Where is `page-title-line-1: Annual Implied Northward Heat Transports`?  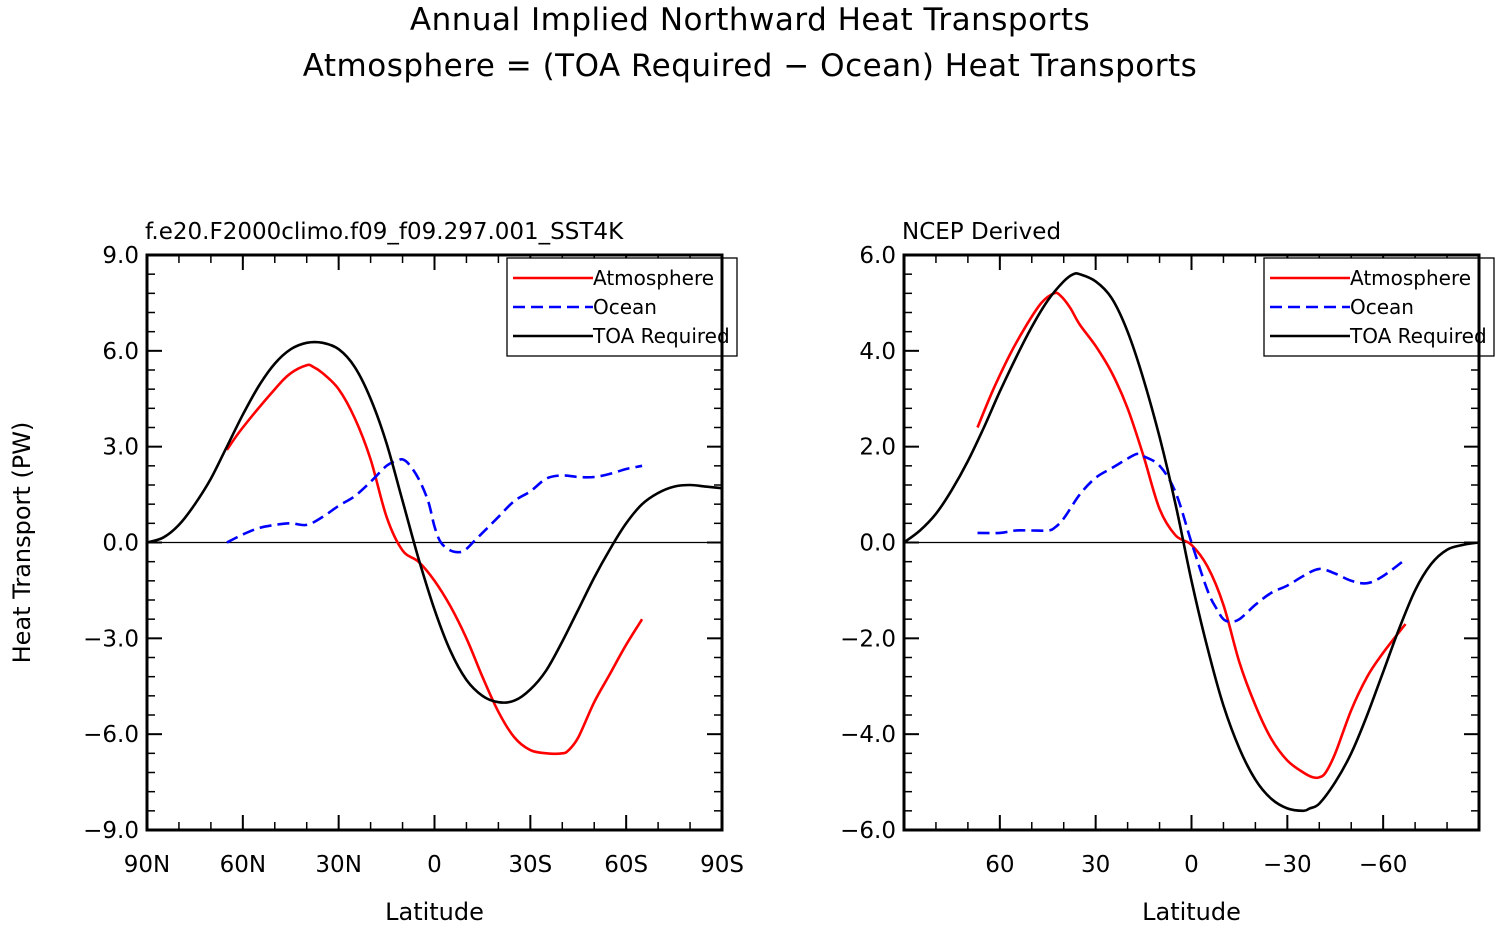 page-title-line-1: Annual Implied Northward Heat Transports is located at coordinates (750, 20).